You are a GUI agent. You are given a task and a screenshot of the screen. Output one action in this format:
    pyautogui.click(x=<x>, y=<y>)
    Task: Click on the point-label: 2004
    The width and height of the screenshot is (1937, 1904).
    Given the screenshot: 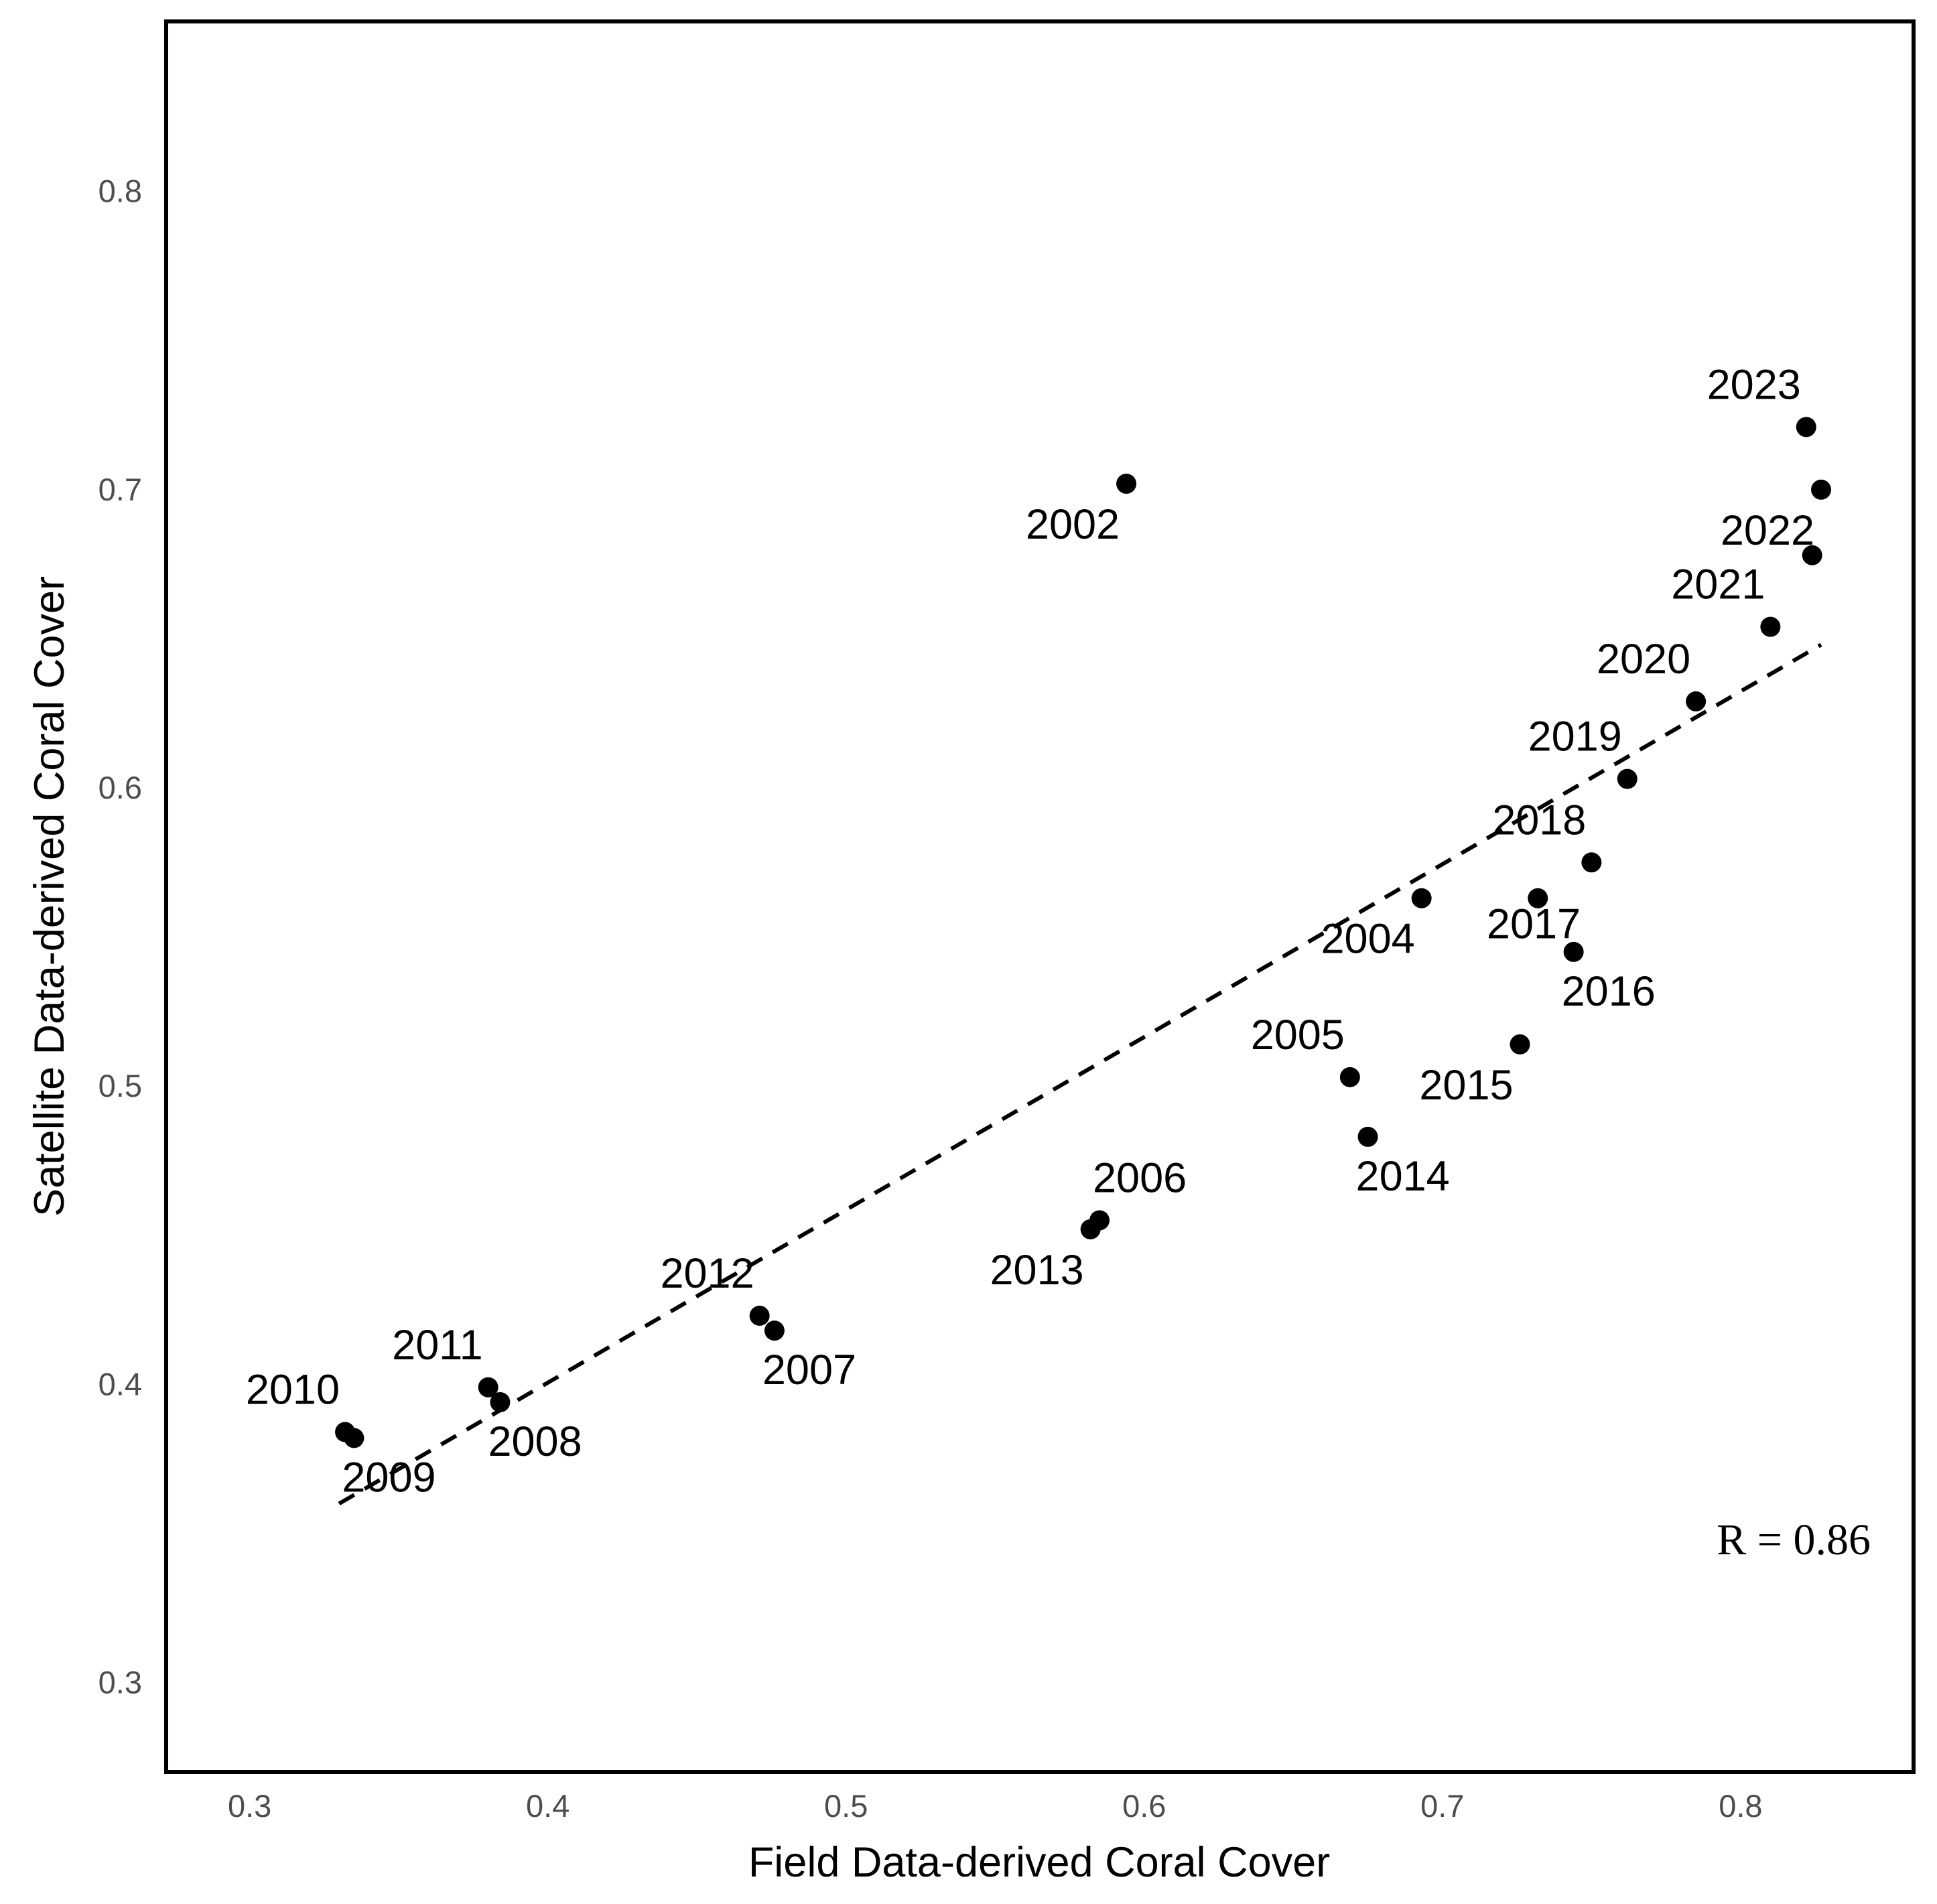 What is the action you would take?
    pyautogui.click(x=1368, y=939)
    